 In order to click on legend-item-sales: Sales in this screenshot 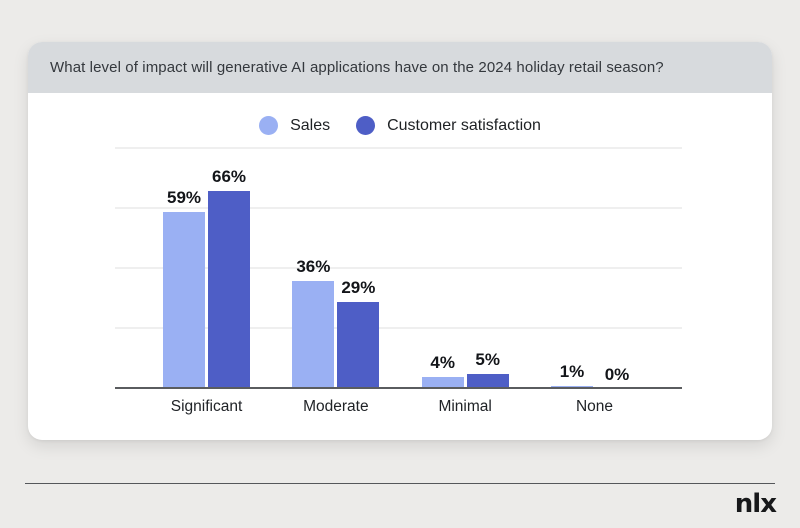, I will do `click(294, 125)`.